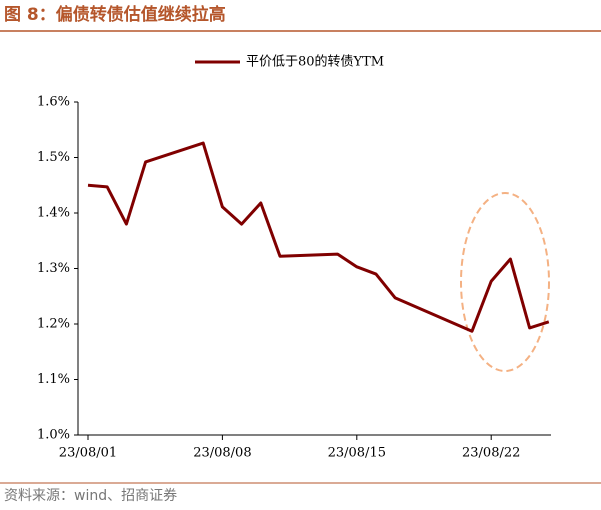 The image size is (601, 510). I want to click on x-tick-label: 23/08/01, so click(88, 453).